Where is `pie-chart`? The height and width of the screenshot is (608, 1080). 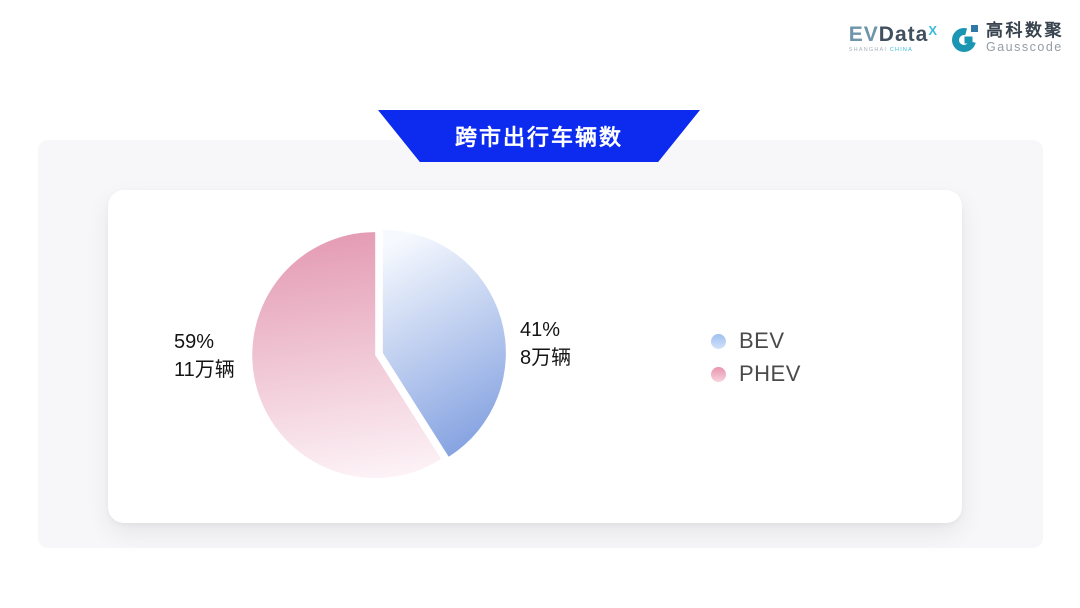 pie-chart is located at coordinates (379, 354).